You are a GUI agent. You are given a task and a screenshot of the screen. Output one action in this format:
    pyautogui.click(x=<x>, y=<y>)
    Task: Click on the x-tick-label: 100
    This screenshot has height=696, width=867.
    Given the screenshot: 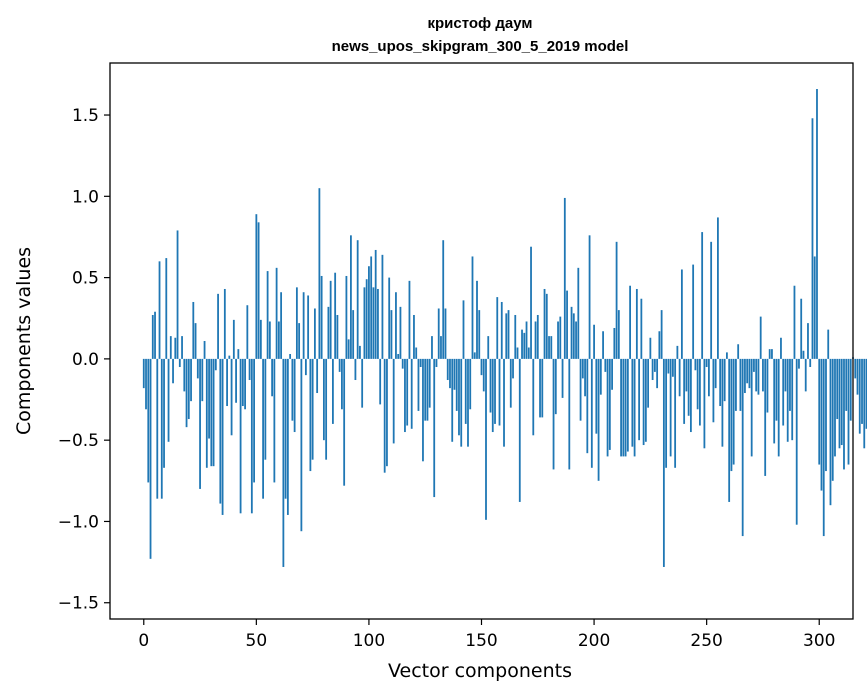 What is the action you would take?
    pyautogui.click(x=369, y=641)
    